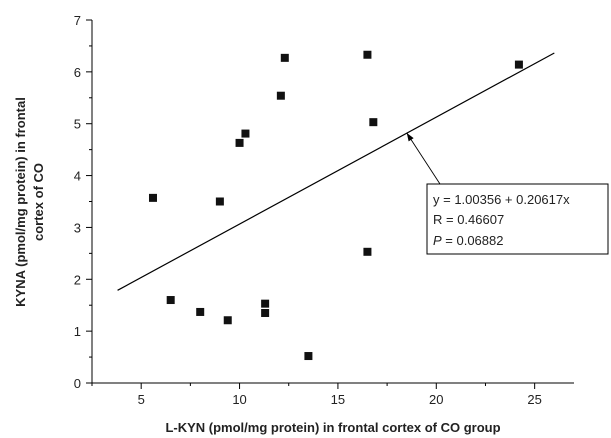 This screenshot has height=438, width=611. What do you see at coordinates (77, 383) in the screenshot?
I see `y-tick-label: 0` at bounding box center [77, 383].